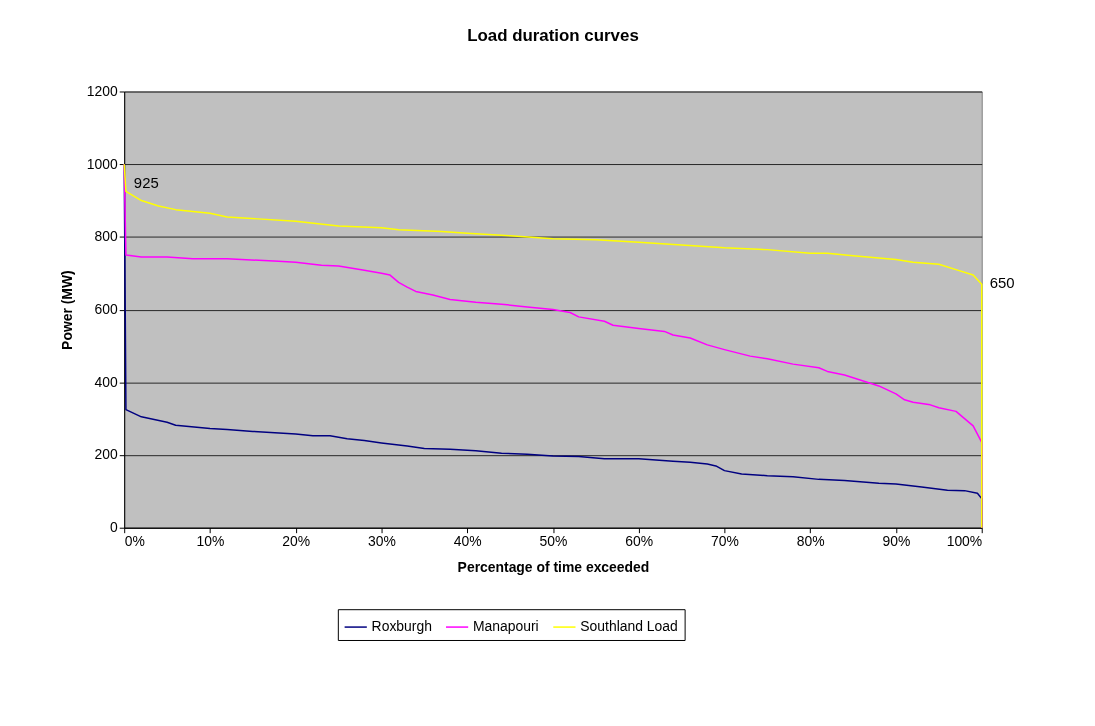  What do you see at coordinates (629, 626) in the screenshot?
I see `legend-label: Southland Load` at bounding box center [629, 626].